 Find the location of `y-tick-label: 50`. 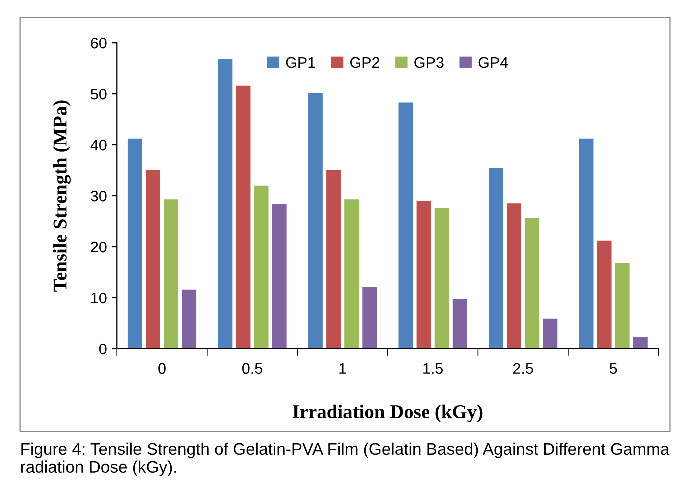

y-tick-label: 50 is located at coordinates (99, 94).